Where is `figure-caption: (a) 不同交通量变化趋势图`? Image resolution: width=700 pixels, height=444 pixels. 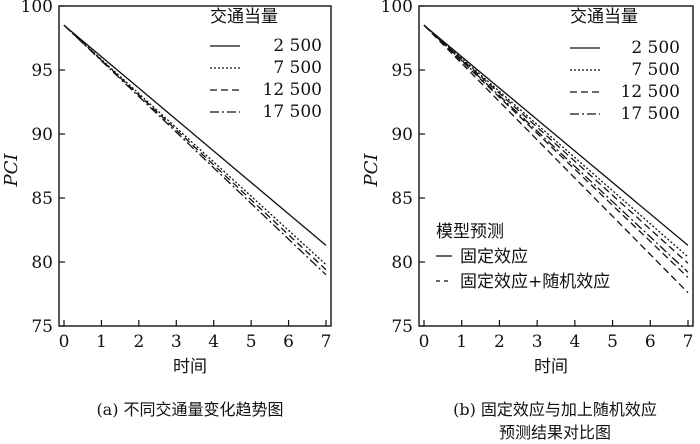 figure-caption: (a) 不同交通量变化趋势图 is located at coordinates (189, 409).